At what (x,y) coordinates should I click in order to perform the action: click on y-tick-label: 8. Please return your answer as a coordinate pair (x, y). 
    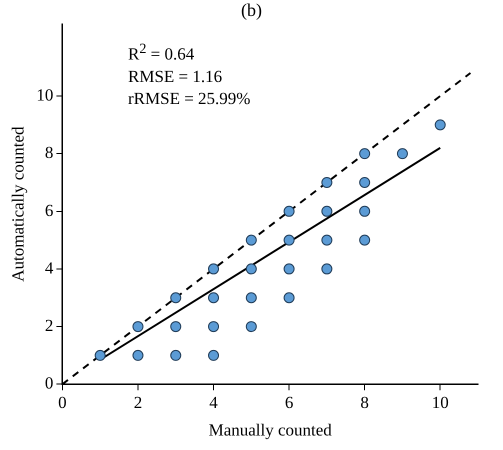
    Looking at the image, I should click on (49, 152).